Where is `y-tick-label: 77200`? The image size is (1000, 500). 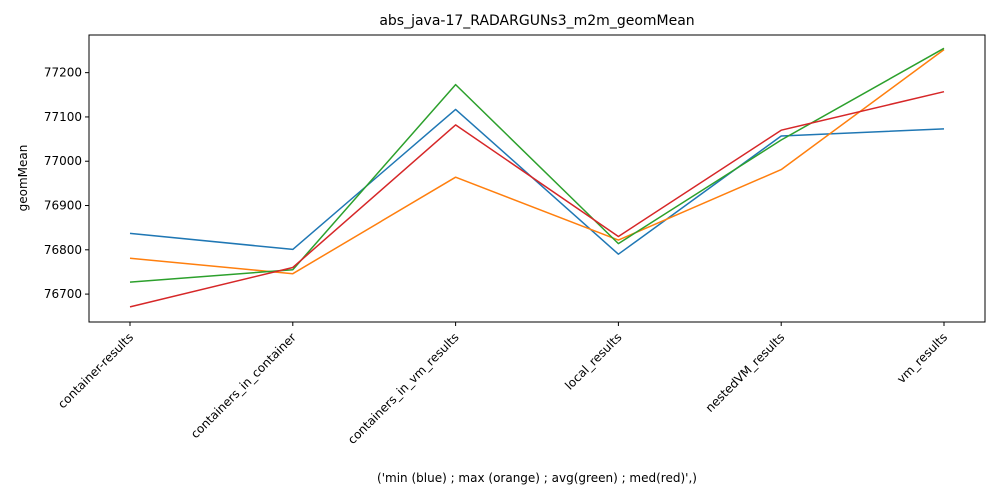 y-tick-label: 77200 is located at coordinates (63, 73).